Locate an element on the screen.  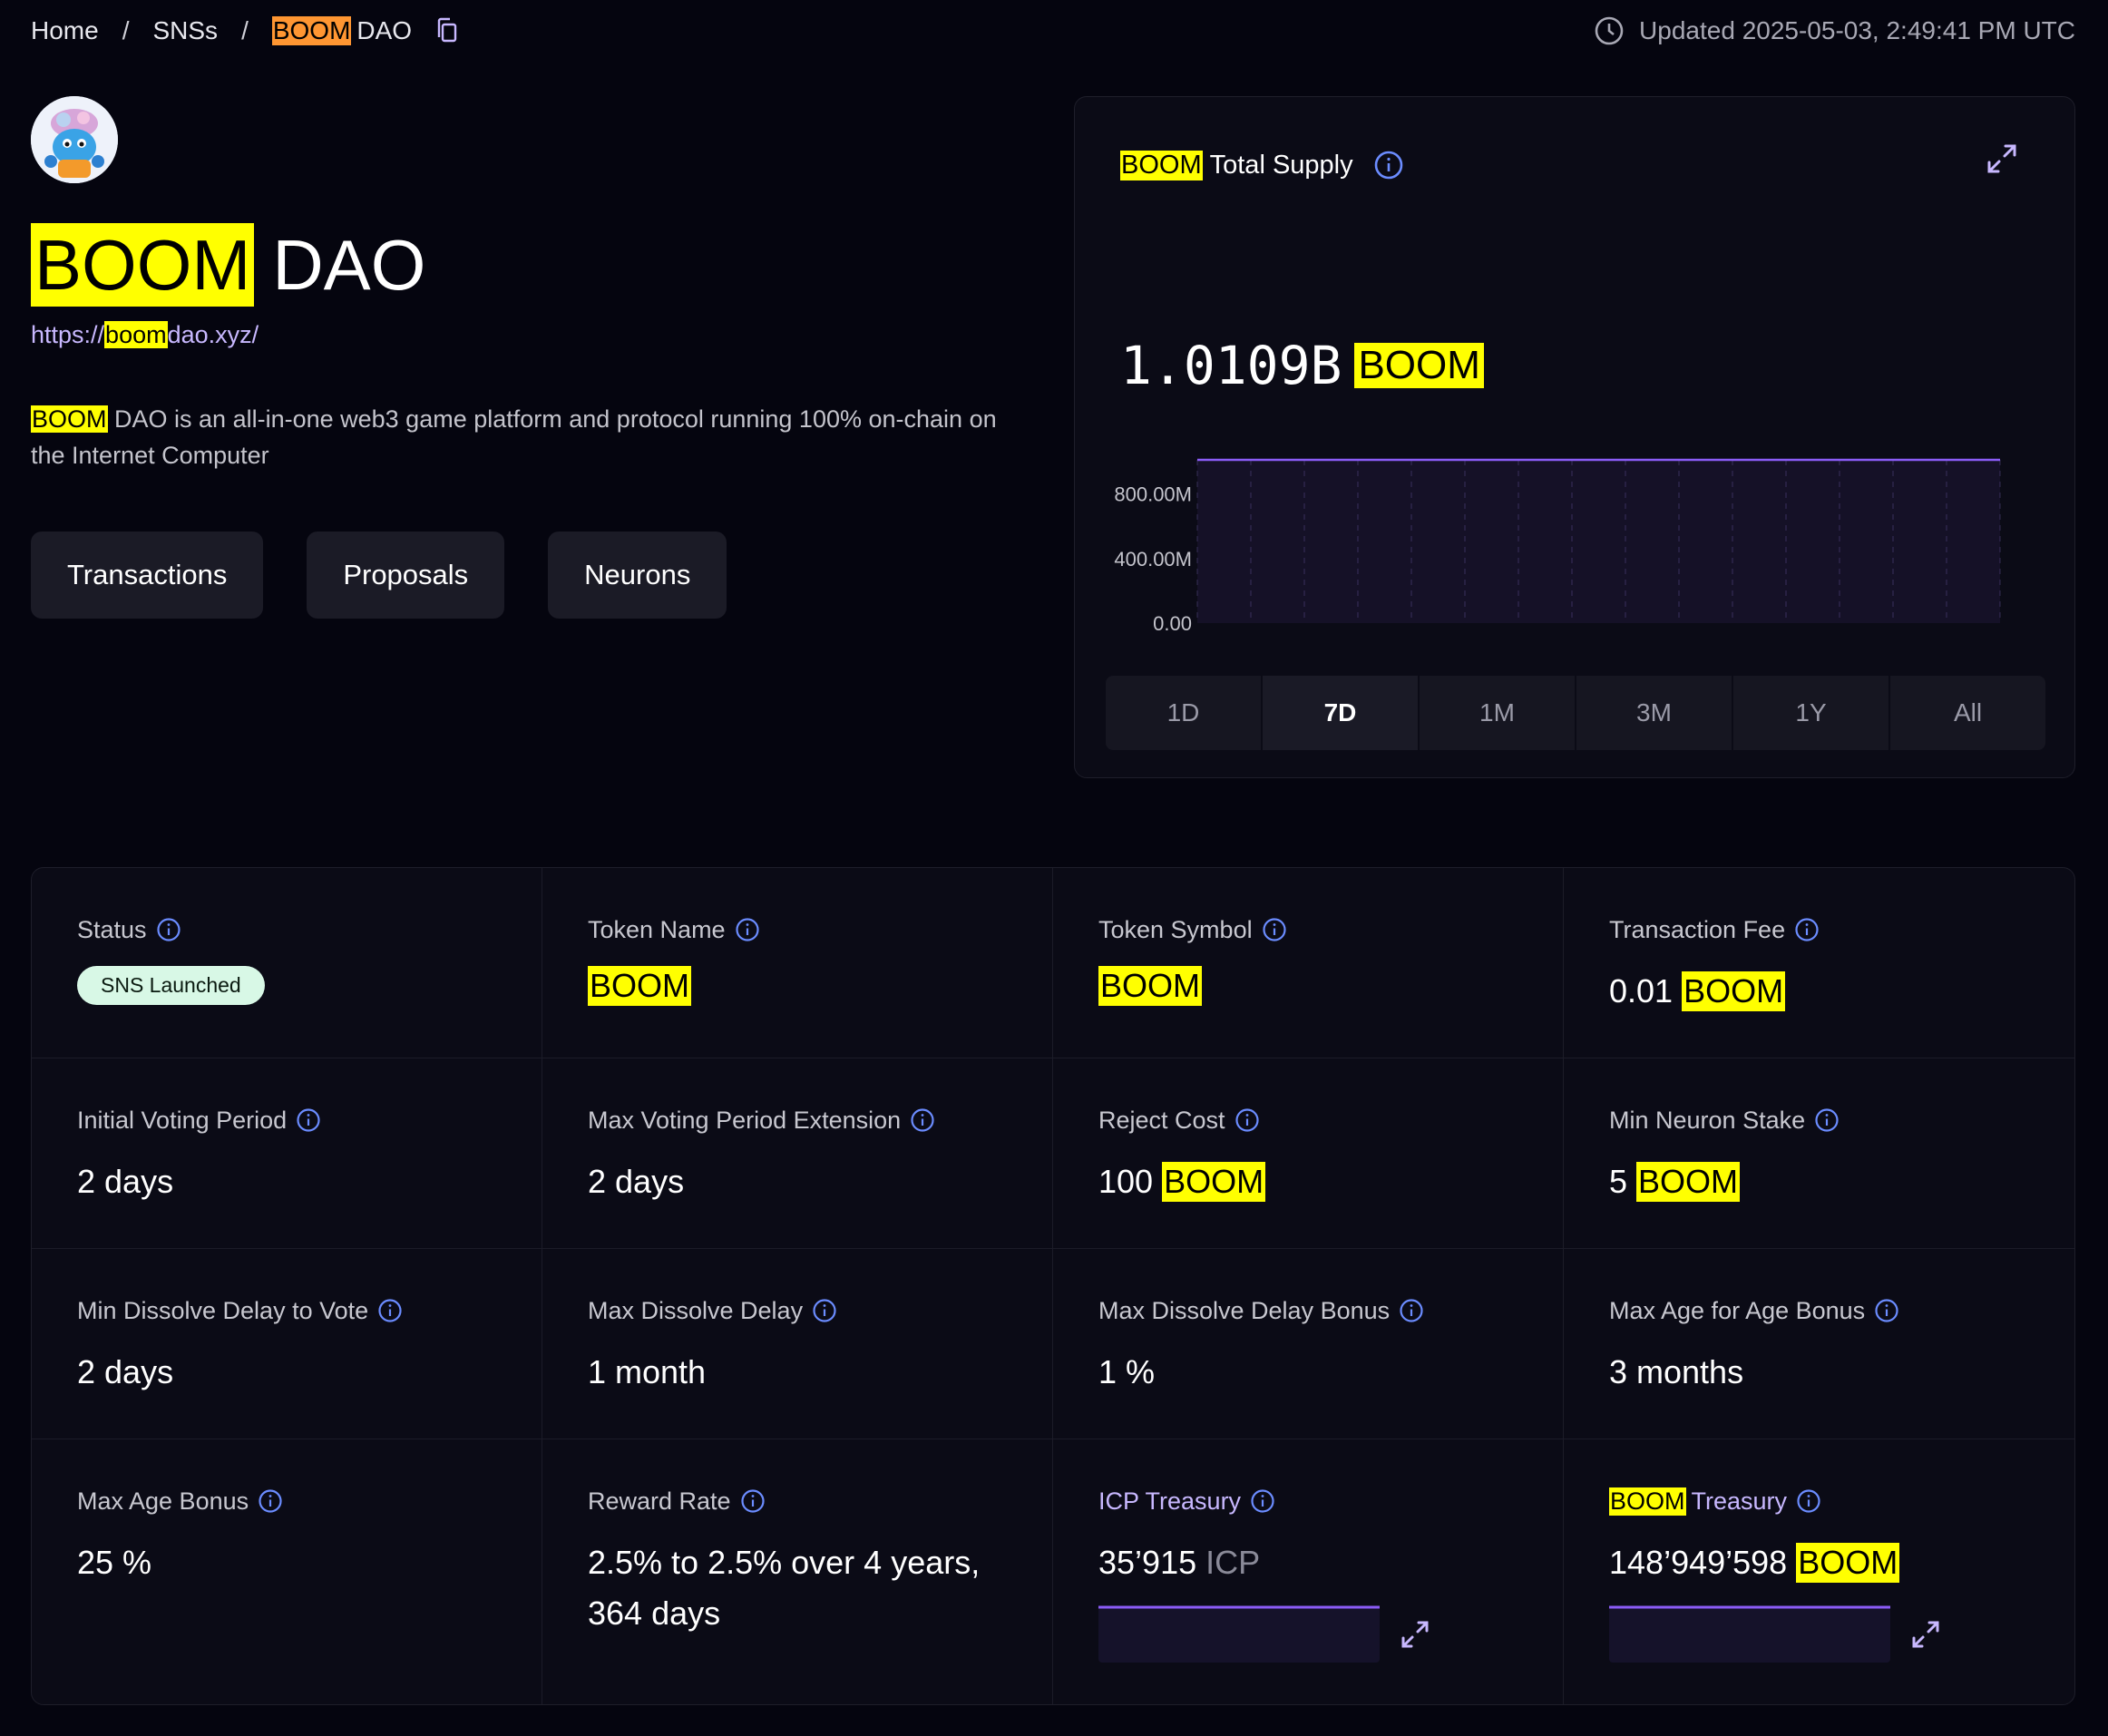
stat-label-text: Treasury is located at coordinates (1739, 1501).